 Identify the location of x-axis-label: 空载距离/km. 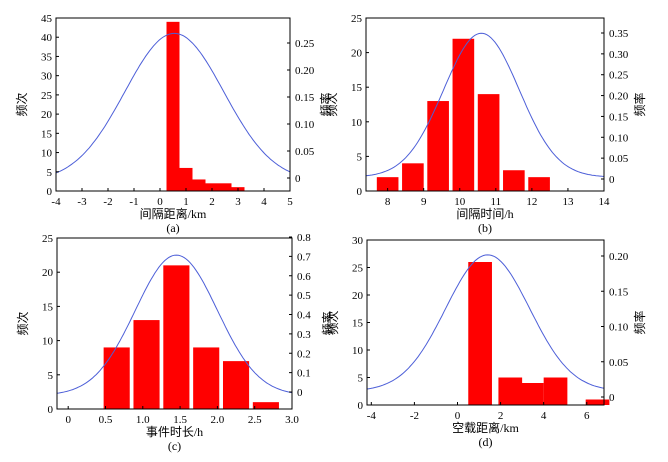
(485, 427).